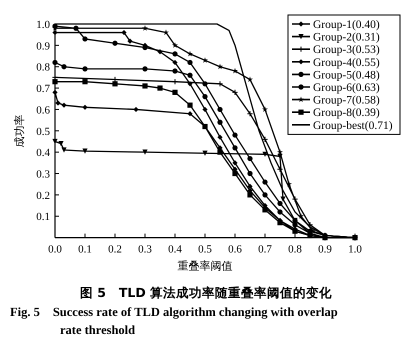 The width and height of the screenshot is (413, 345). What do you see at coordinates (346, 113) in the screenshot?
I see `legend-label: Group-8(0.39)` at bounding box center [346, 113].